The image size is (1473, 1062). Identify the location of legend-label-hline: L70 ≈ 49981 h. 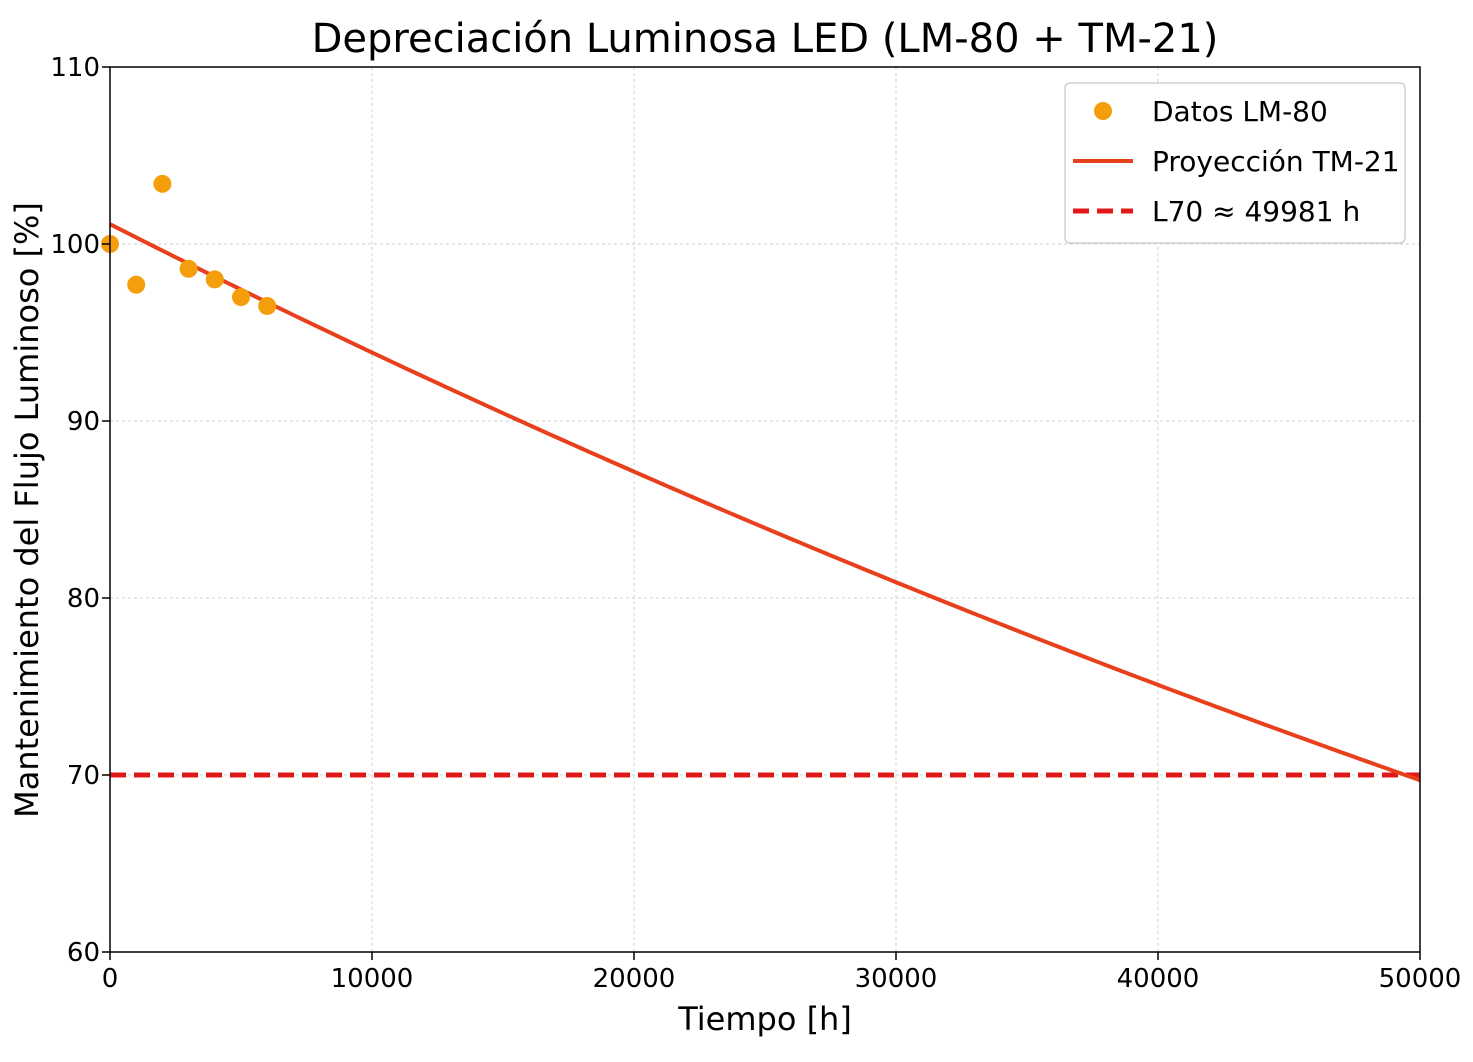
(1256, 211).